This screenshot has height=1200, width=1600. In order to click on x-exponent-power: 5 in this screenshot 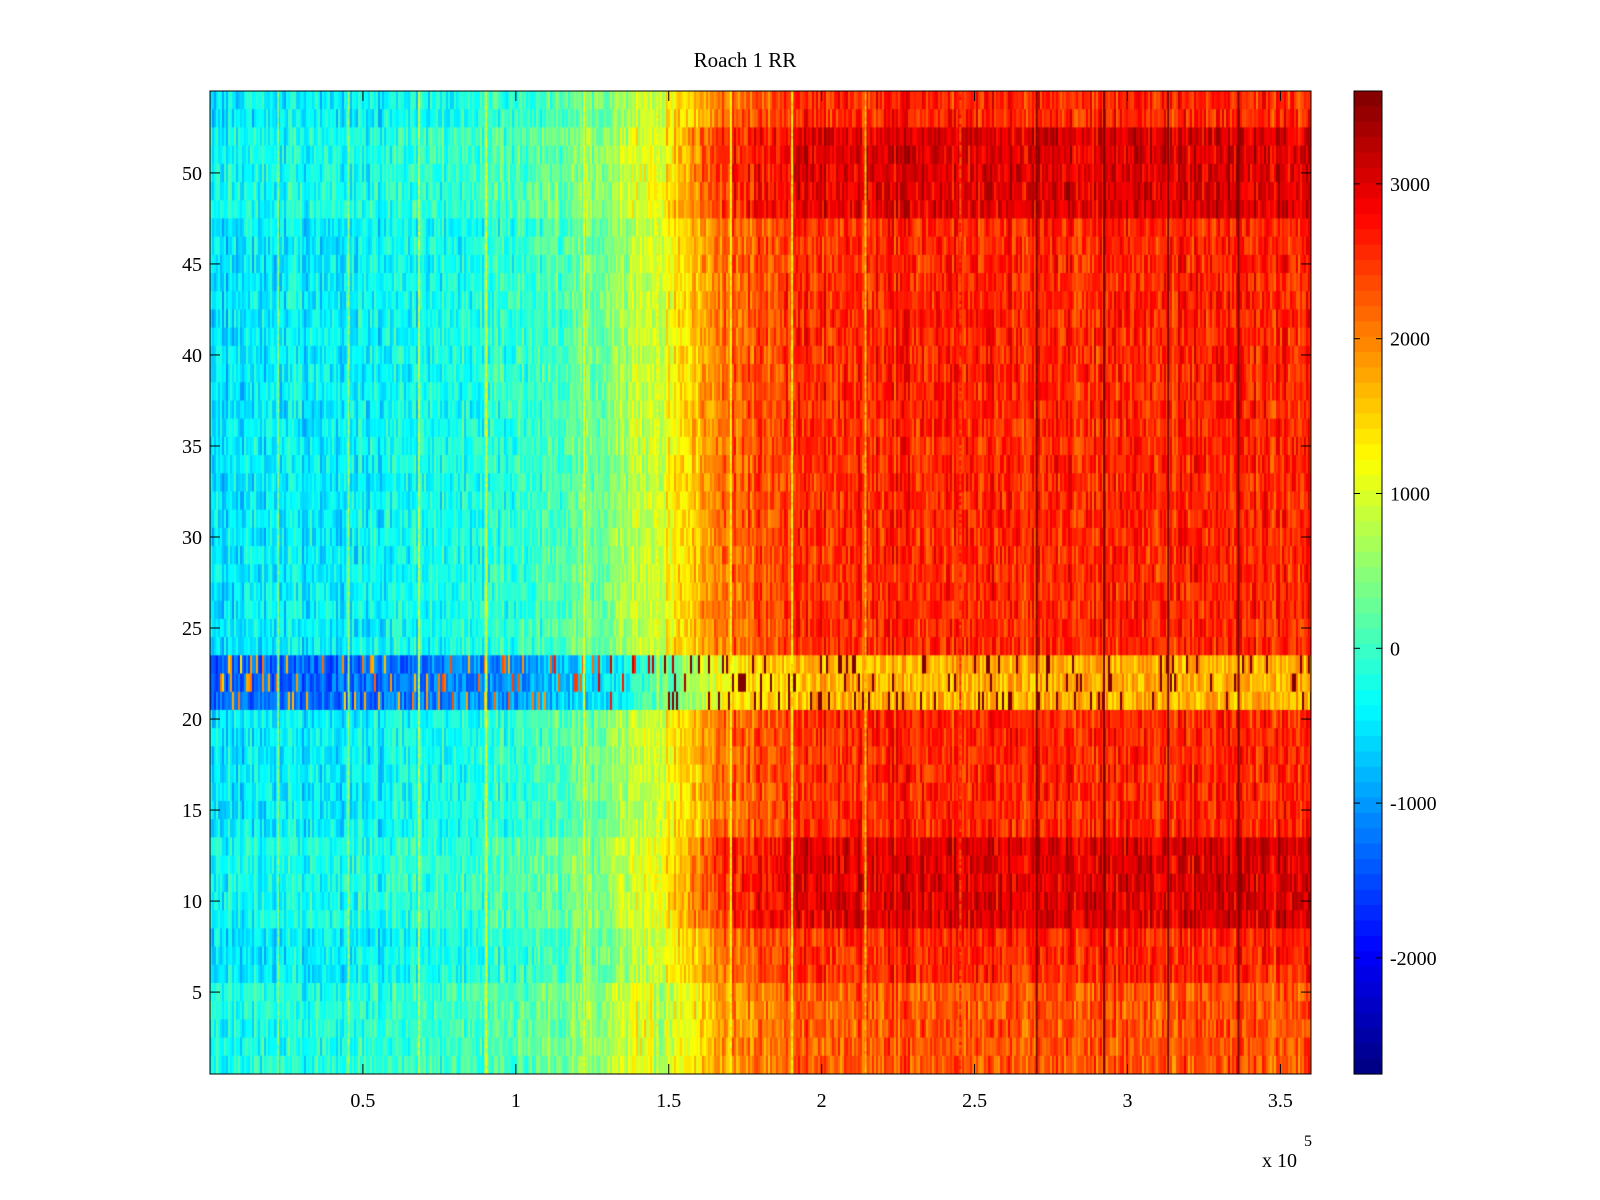, I will do `click(1308, 1141)`.